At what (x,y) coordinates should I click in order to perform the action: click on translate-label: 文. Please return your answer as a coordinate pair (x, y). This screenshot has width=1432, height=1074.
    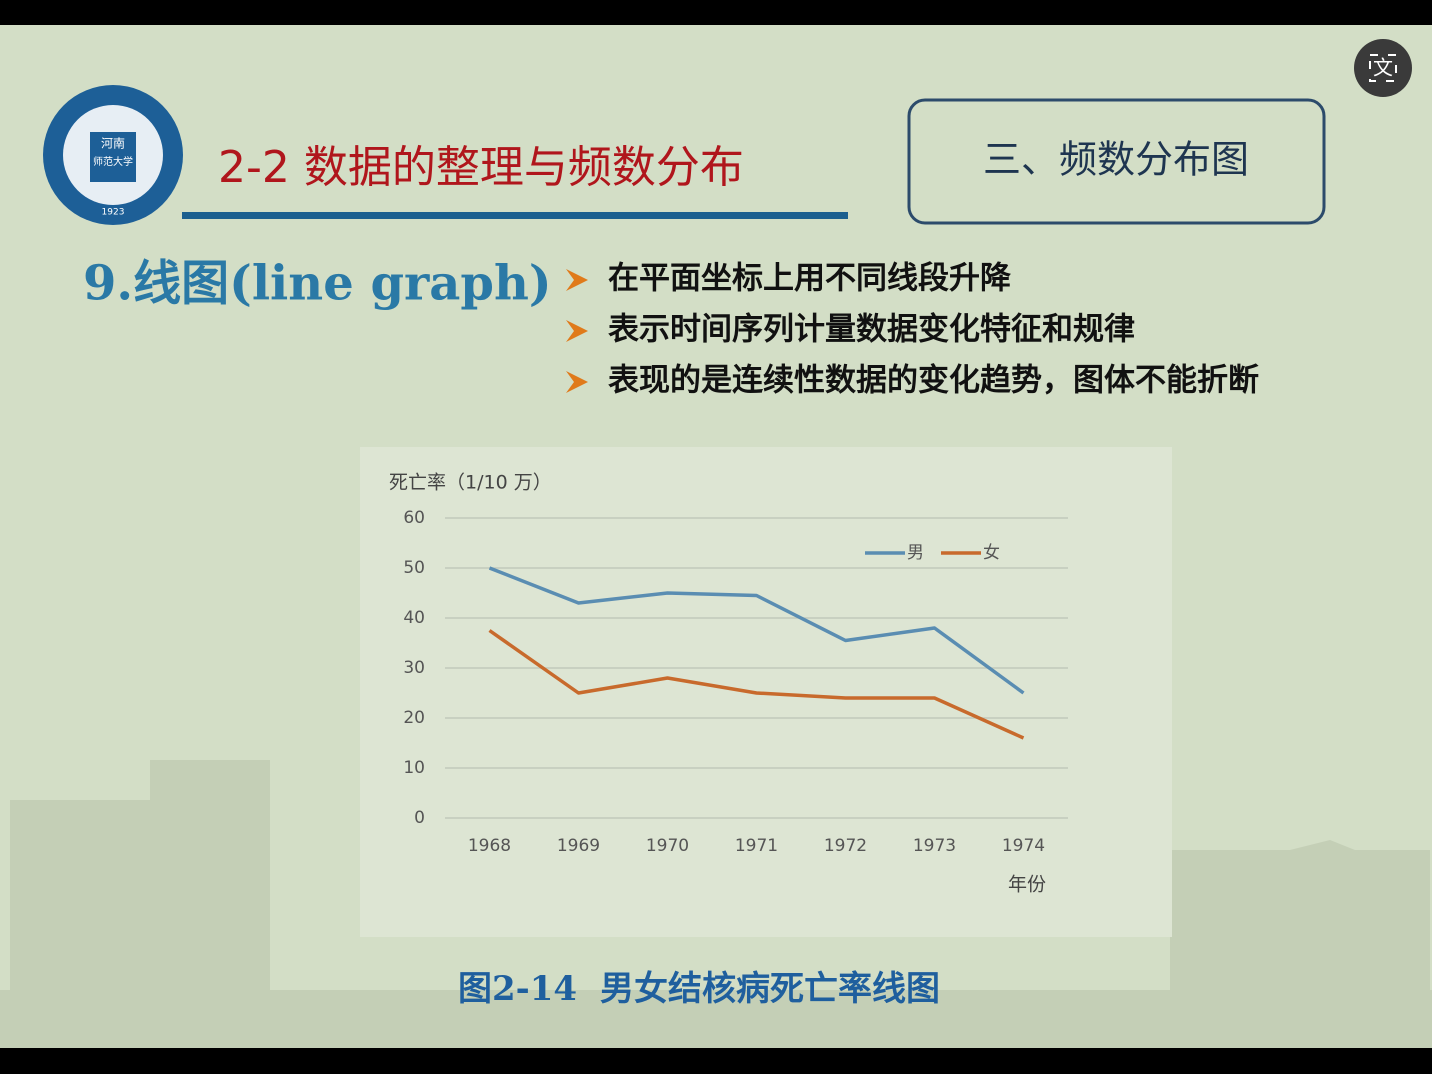
    Looking at the image, I should click on (1383, 68).